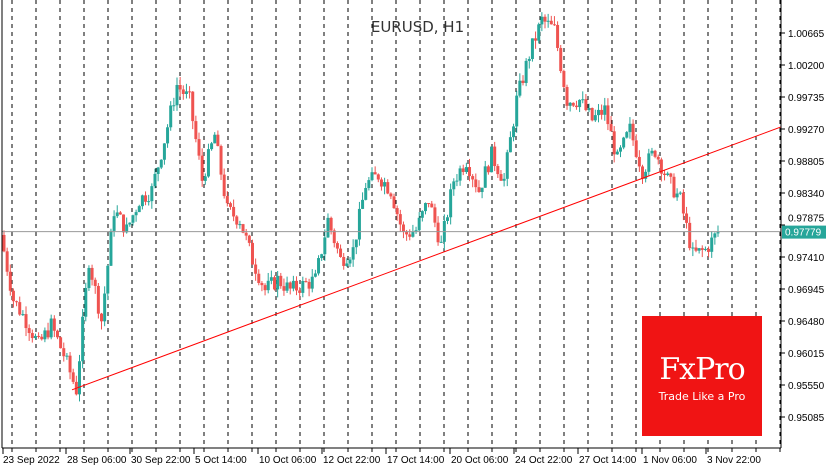 The height and width of the screenshot is (470, 835). What do you see at coordinates (806, 34) in the screenshot?
I see `y-tick-label: 1.00665` at bounding box center [806, 34].